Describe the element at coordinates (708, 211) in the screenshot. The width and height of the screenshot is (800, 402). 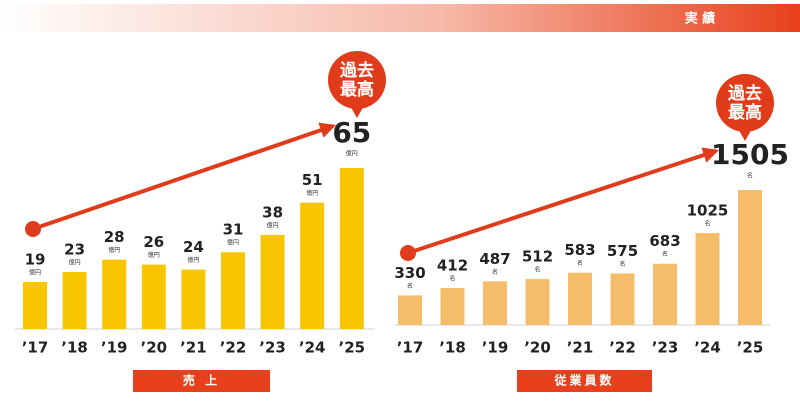
I see `value-label: 1025` at that location.